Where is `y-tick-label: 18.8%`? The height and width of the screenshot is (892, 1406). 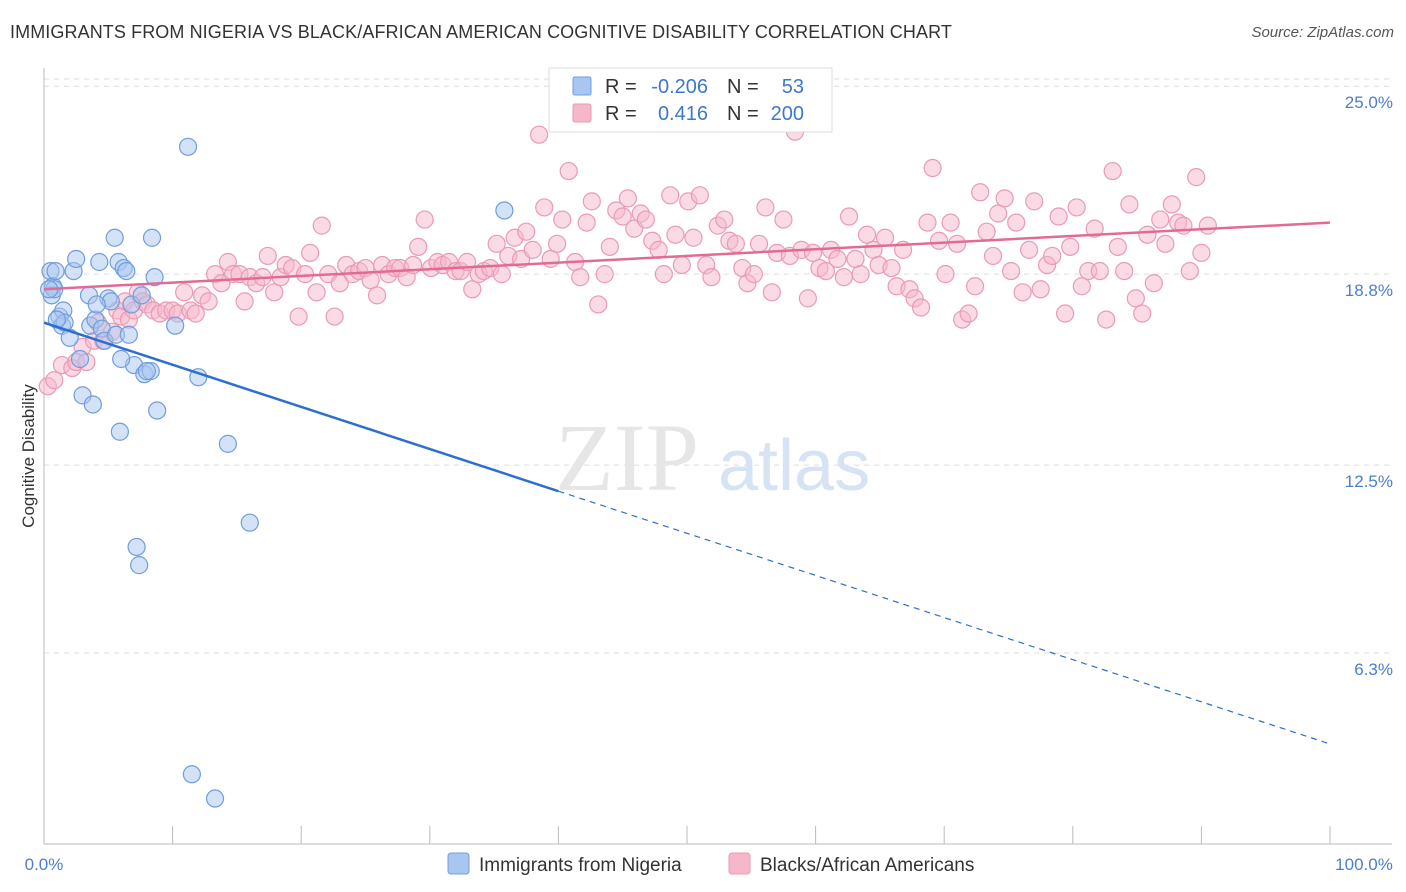
y-tick-label: 18.8% is located at coordinates (1369, 290).